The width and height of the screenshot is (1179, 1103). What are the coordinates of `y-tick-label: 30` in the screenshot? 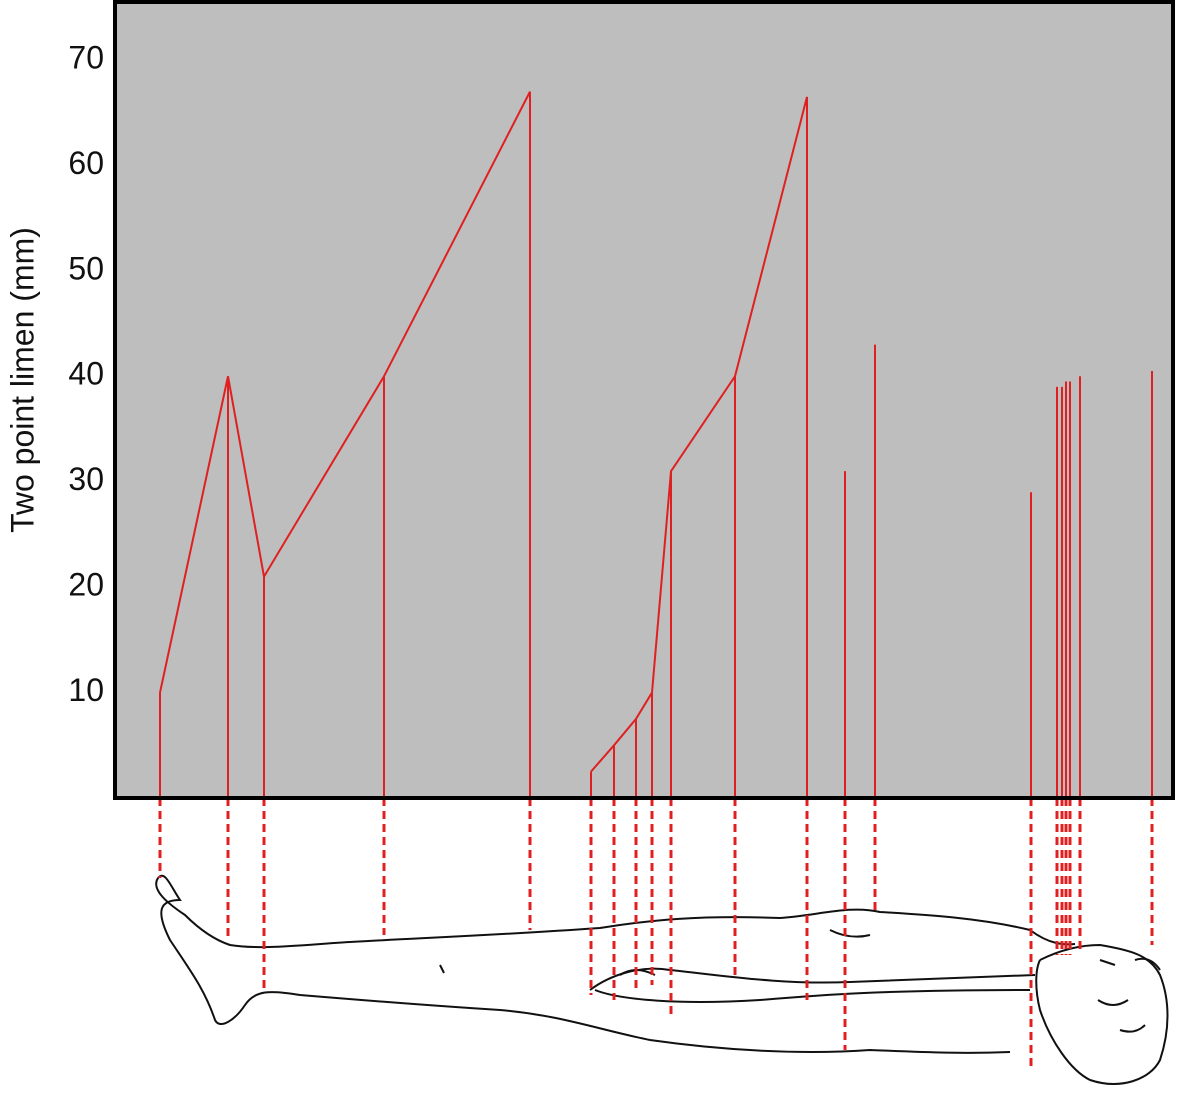 It's located at (86, 479).